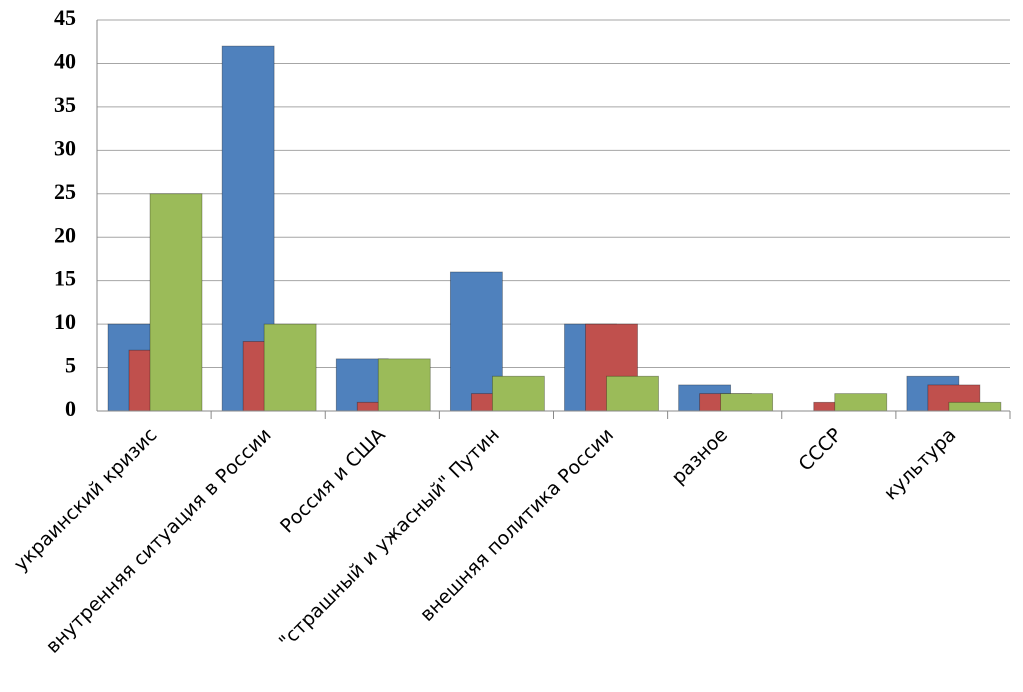  What do you see at coordinates (159, 541) in the screenshot?
I see `x-tick-label: внутренняя ситуация в России` at bounding box center [159, 541].